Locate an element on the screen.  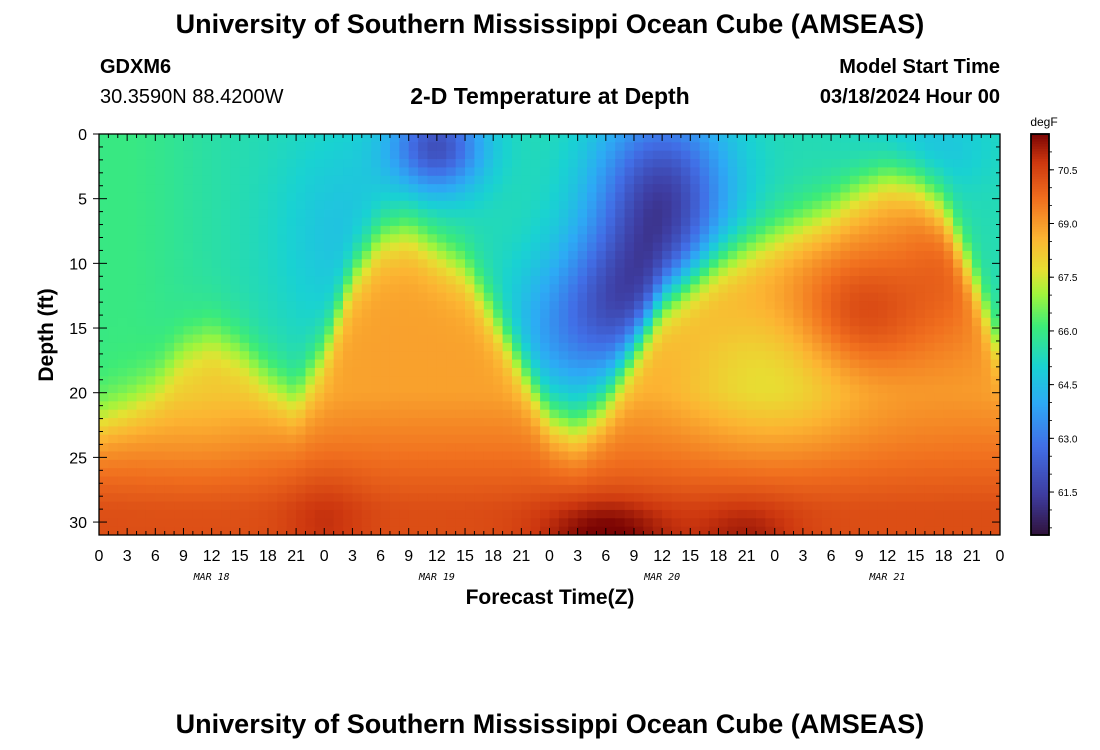
x-tick-label: 18 is located at coordinates (944, 556).